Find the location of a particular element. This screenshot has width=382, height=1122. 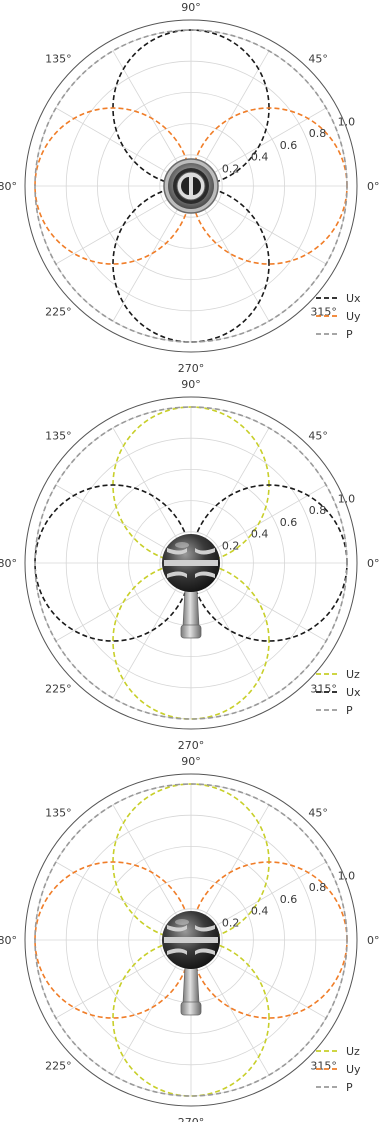

legend: Uz Ux P is located at coordinates (338, 692).